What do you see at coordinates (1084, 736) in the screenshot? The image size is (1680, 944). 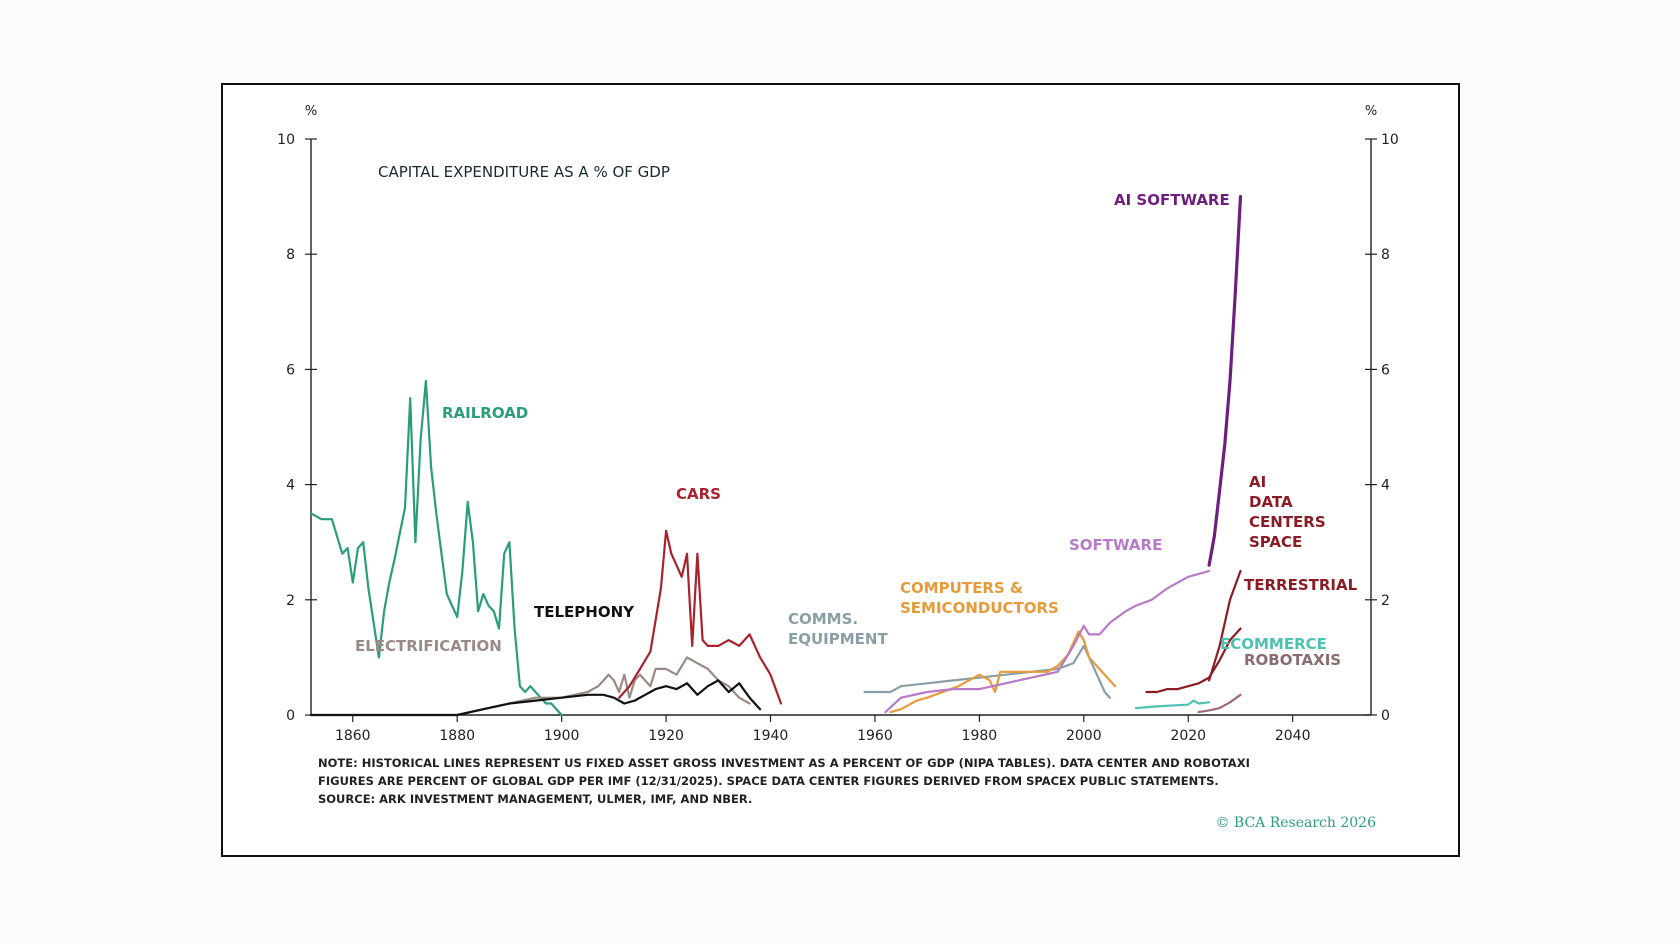 I see `x-tick-label: 2000` at bounding box center [1084, 736].